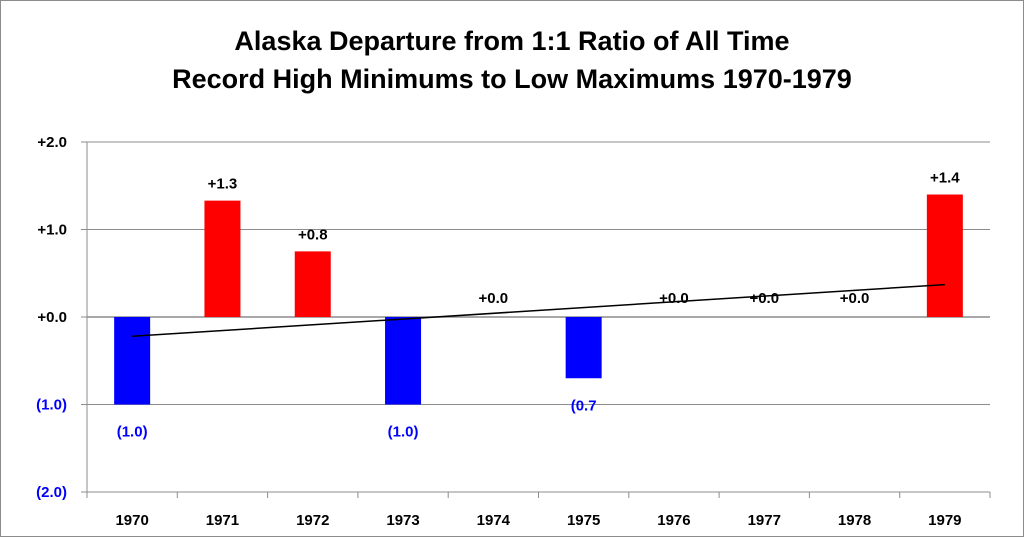 Image resolution: width=1024 pixels, height=537 pixels. Describe the element at coordinates (674, 298) in the screenshot. I see `data-label-1976: +0.0` at that location.